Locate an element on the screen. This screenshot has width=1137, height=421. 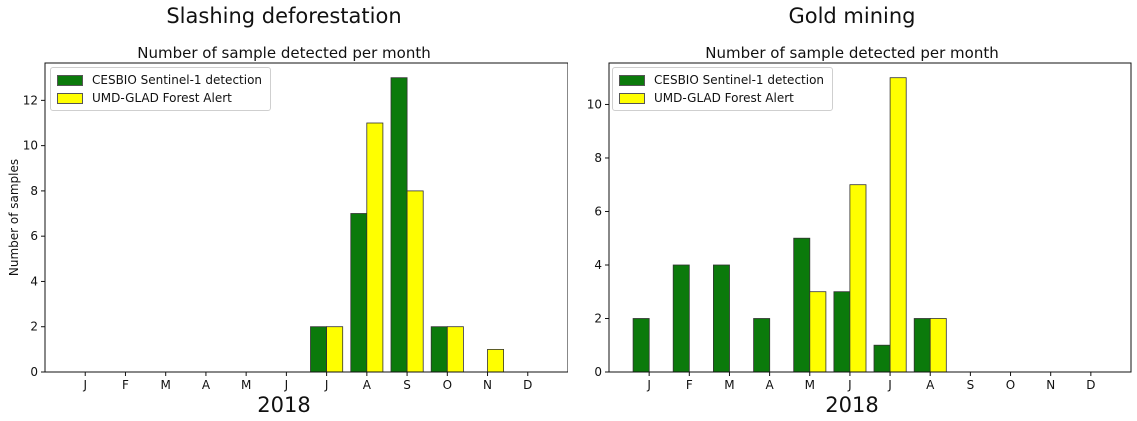
y-axis-label: Number of samples is located at coordinates (14, 217).